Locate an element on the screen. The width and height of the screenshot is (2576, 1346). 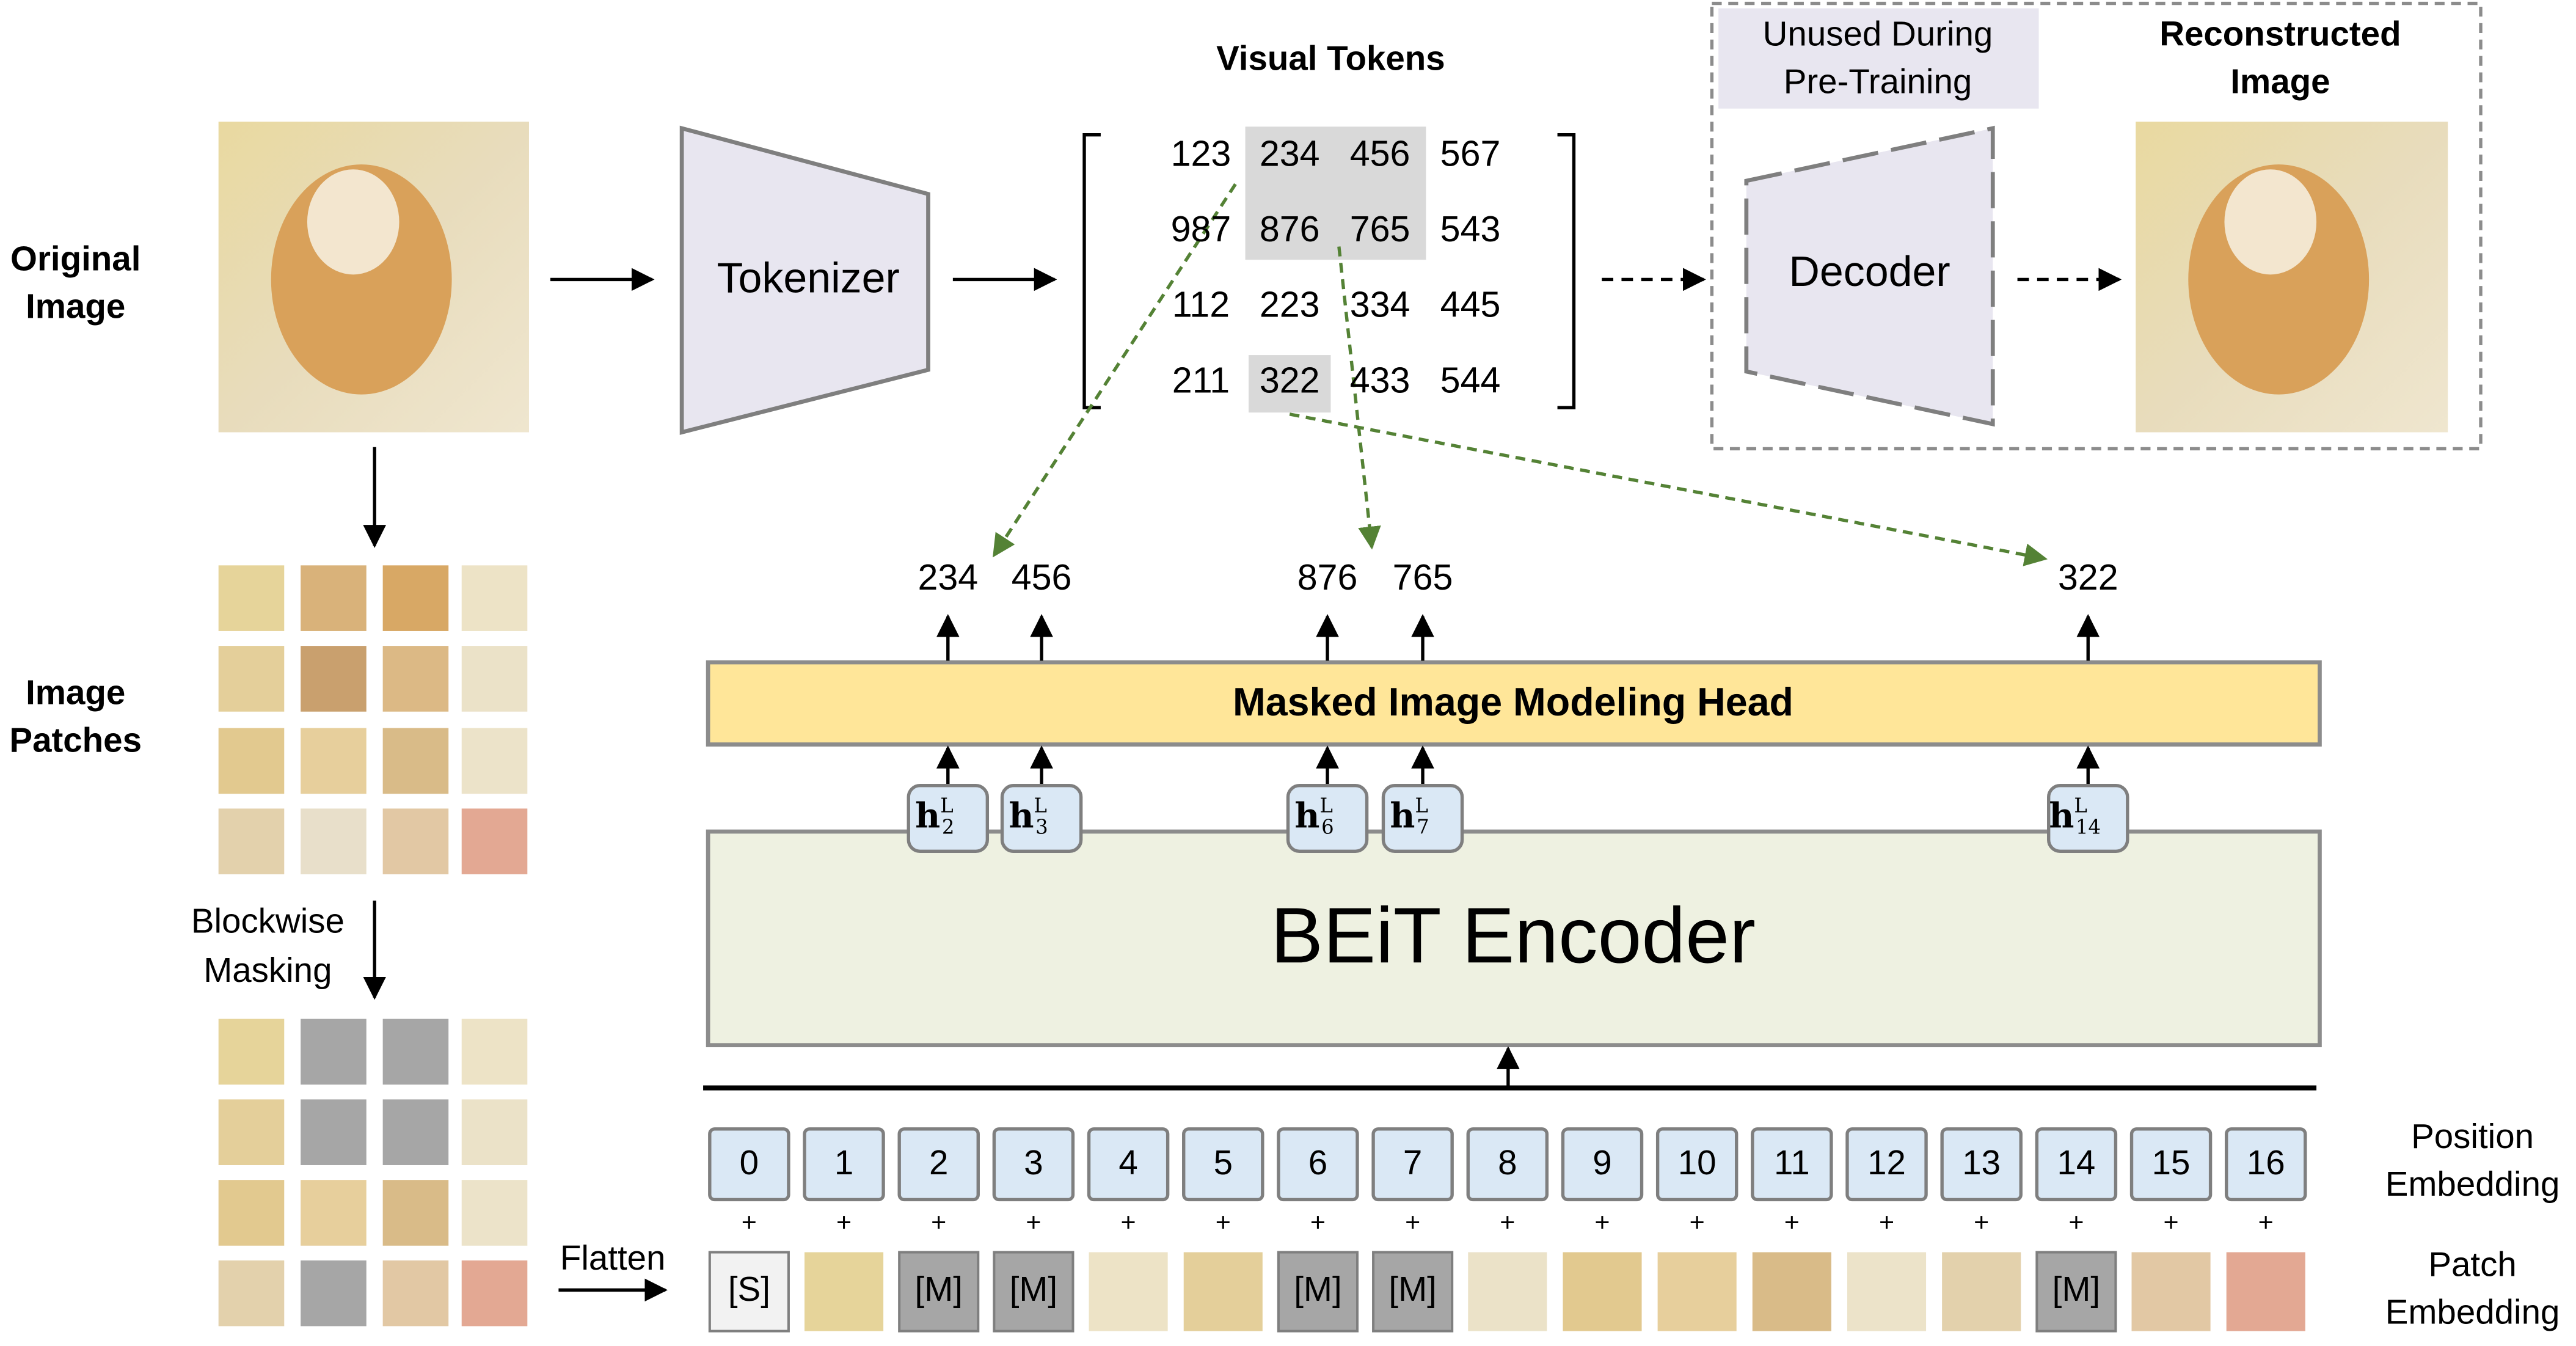
position-index: 3 is located at coordinates (1033, 1162).